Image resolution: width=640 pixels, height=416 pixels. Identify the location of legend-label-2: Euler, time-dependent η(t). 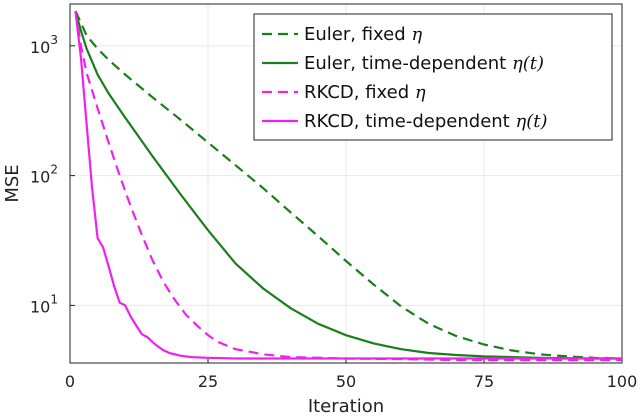
(424, 63).